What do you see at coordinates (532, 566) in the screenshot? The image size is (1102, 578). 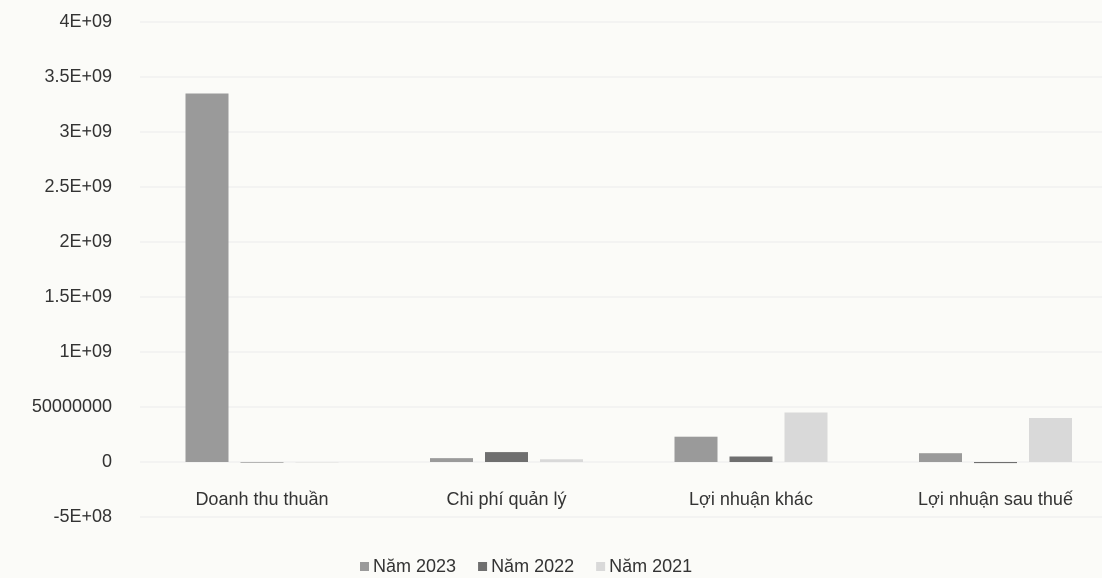 I see `legend-label: Năm 2022` at bounding box center [532, 566].